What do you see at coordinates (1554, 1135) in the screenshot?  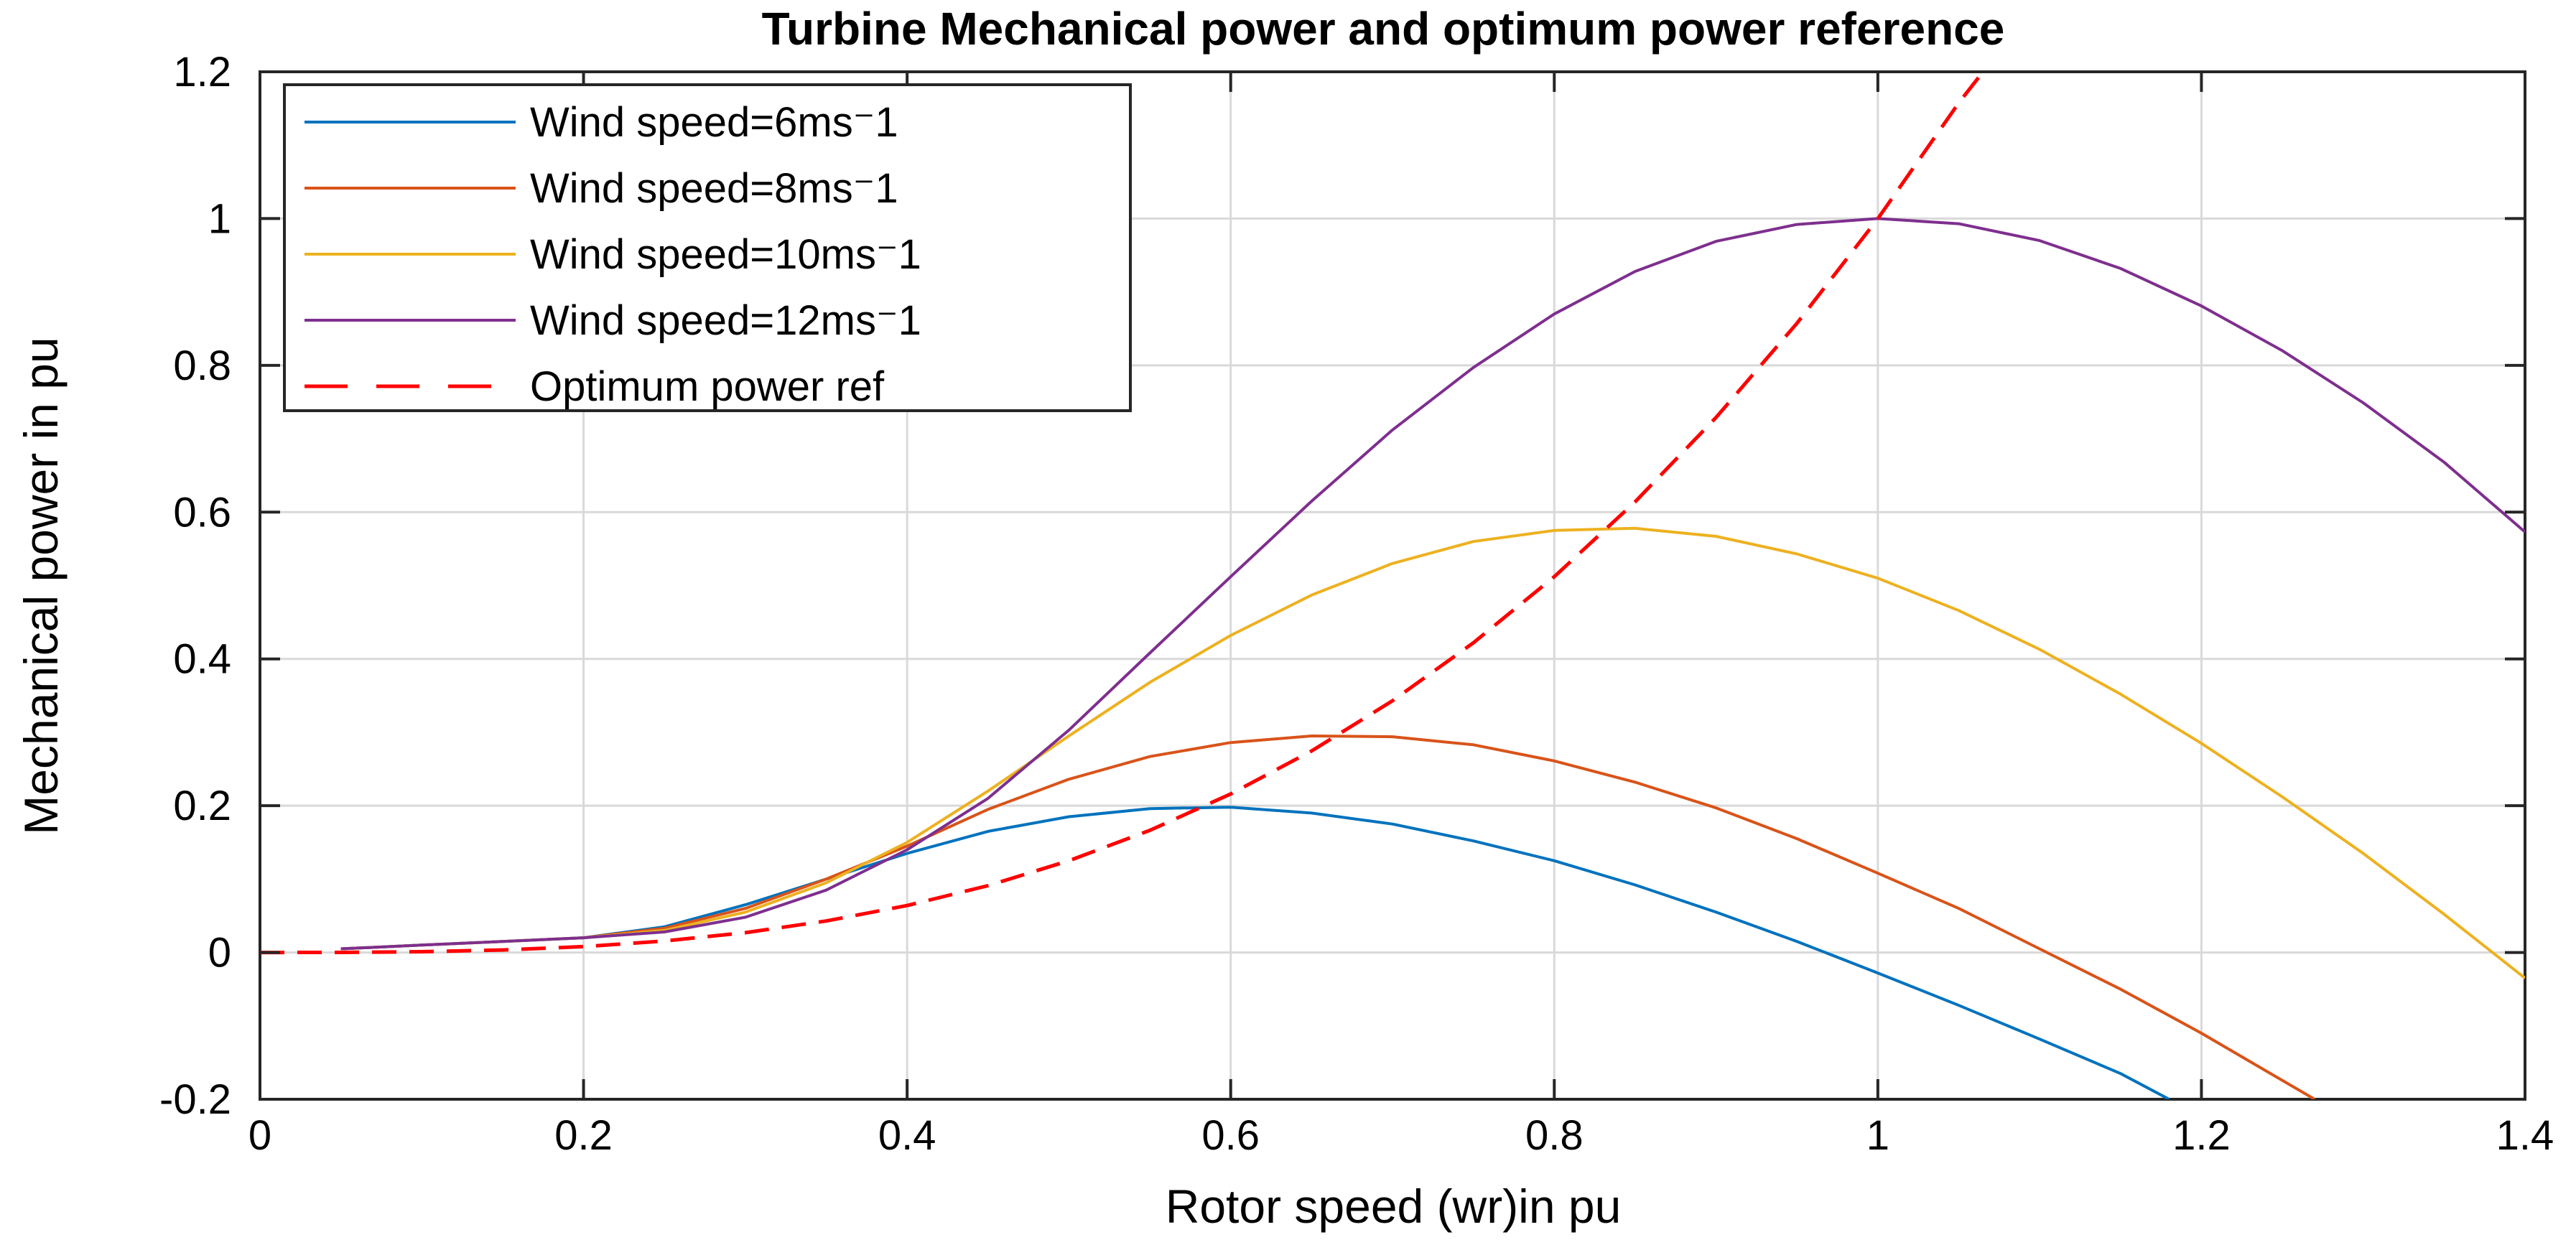 I see `x-tick-label: 0.8` at bounding box center [1554, 1135].